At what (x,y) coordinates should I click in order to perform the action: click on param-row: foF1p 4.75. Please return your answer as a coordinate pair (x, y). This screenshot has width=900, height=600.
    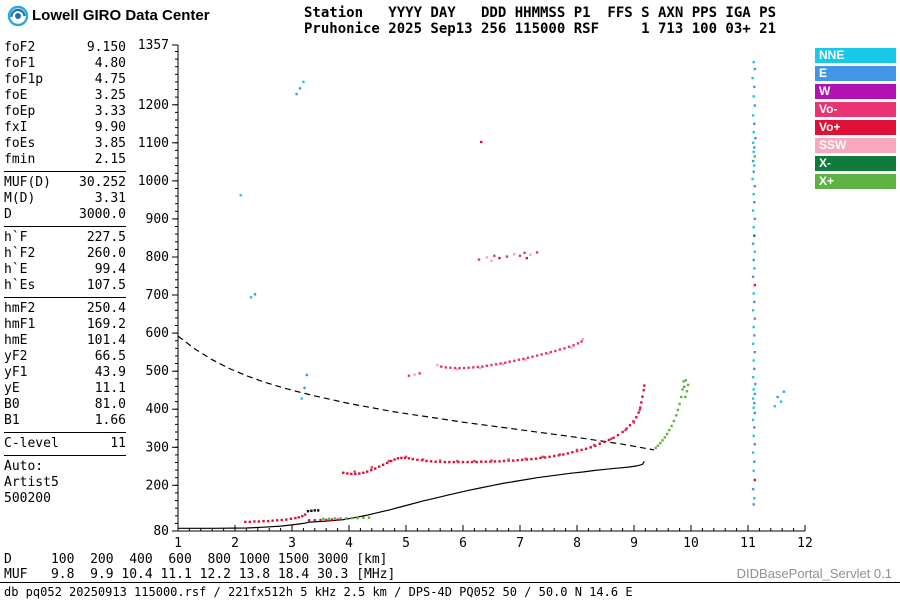
    Looking at the image, I should click on (65, 80).